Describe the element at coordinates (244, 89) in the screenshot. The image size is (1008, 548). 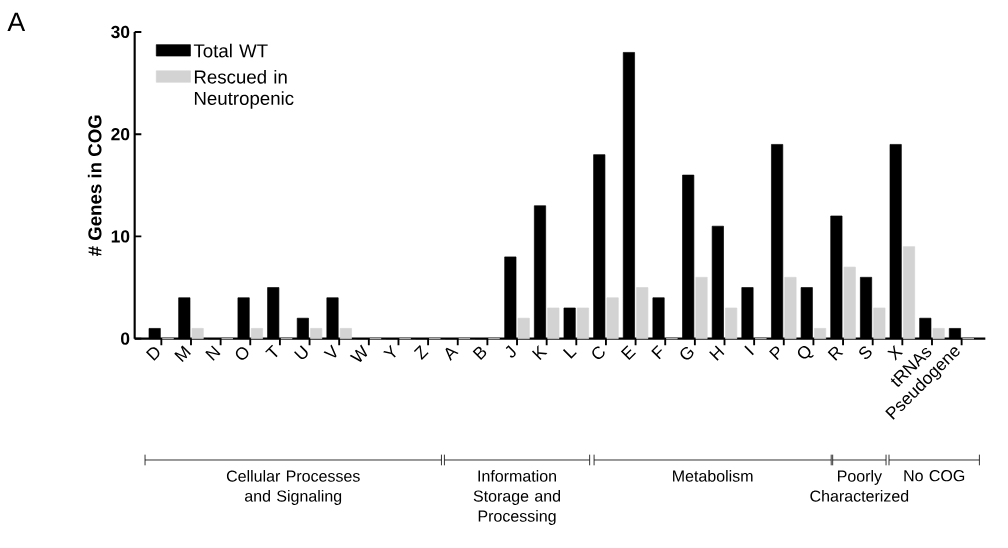
I see `legend-label: Rescued in Neutropenic` at that location.